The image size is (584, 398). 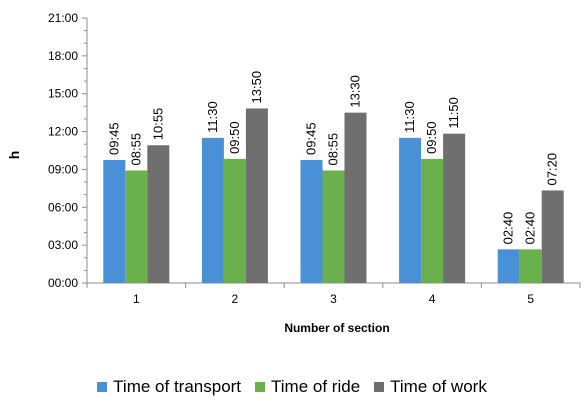 I want to click on y-tick-label: 06:00, so click(x=63, y=207).